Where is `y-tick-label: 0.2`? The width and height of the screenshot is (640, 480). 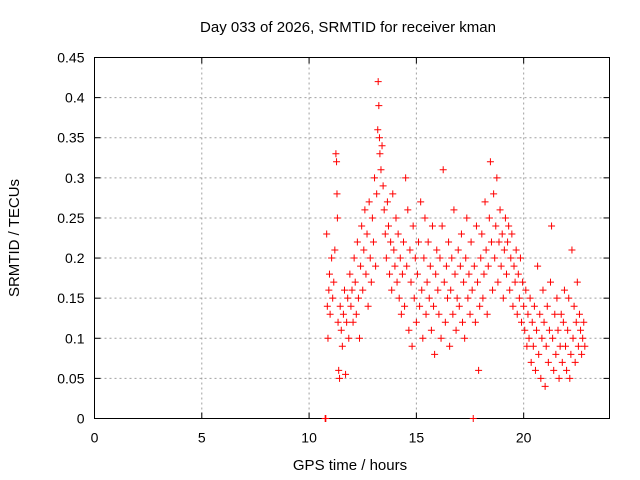
y-tick-label: 0.2 is located at coordinates (75, 258).